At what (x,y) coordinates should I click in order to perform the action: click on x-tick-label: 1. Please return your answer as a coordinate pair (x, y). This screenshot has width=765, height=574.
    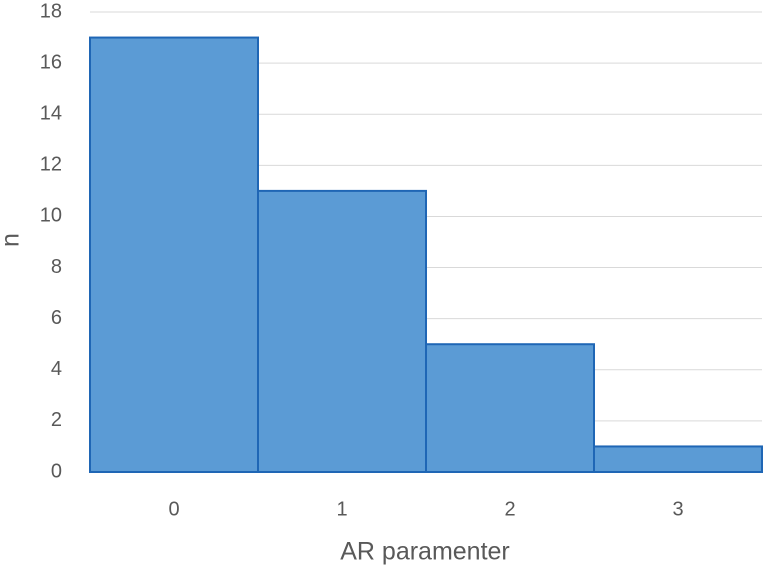
    Looking at the image, I should click on (341, 509).